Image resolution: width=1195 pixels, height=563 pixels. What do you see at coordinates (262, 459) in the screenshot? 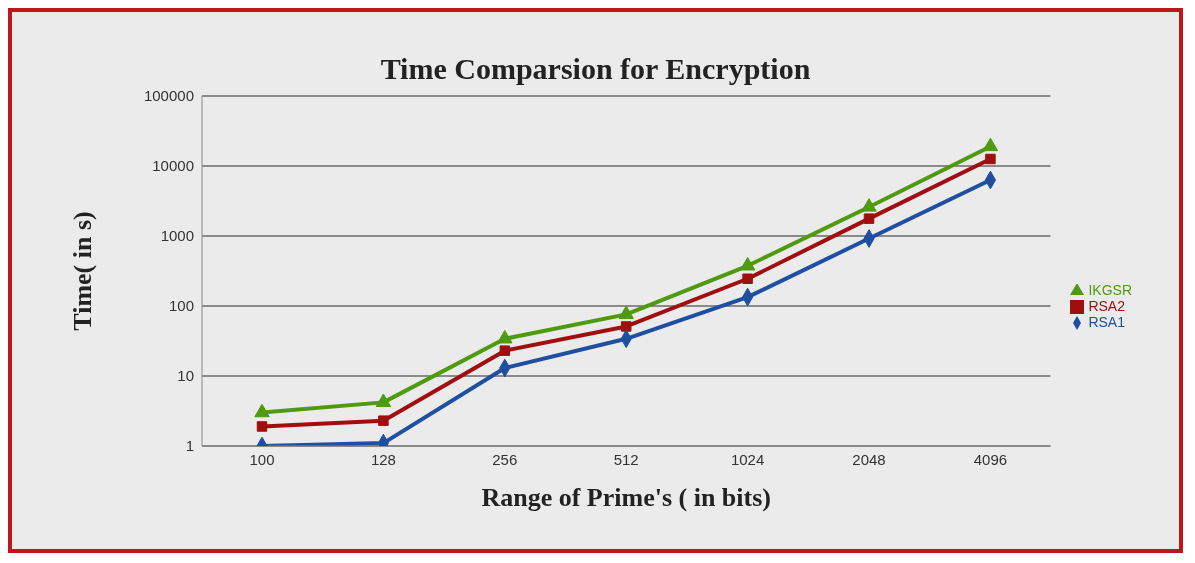
I see `x-tick-label: 100` at bounding box center [262, 459].